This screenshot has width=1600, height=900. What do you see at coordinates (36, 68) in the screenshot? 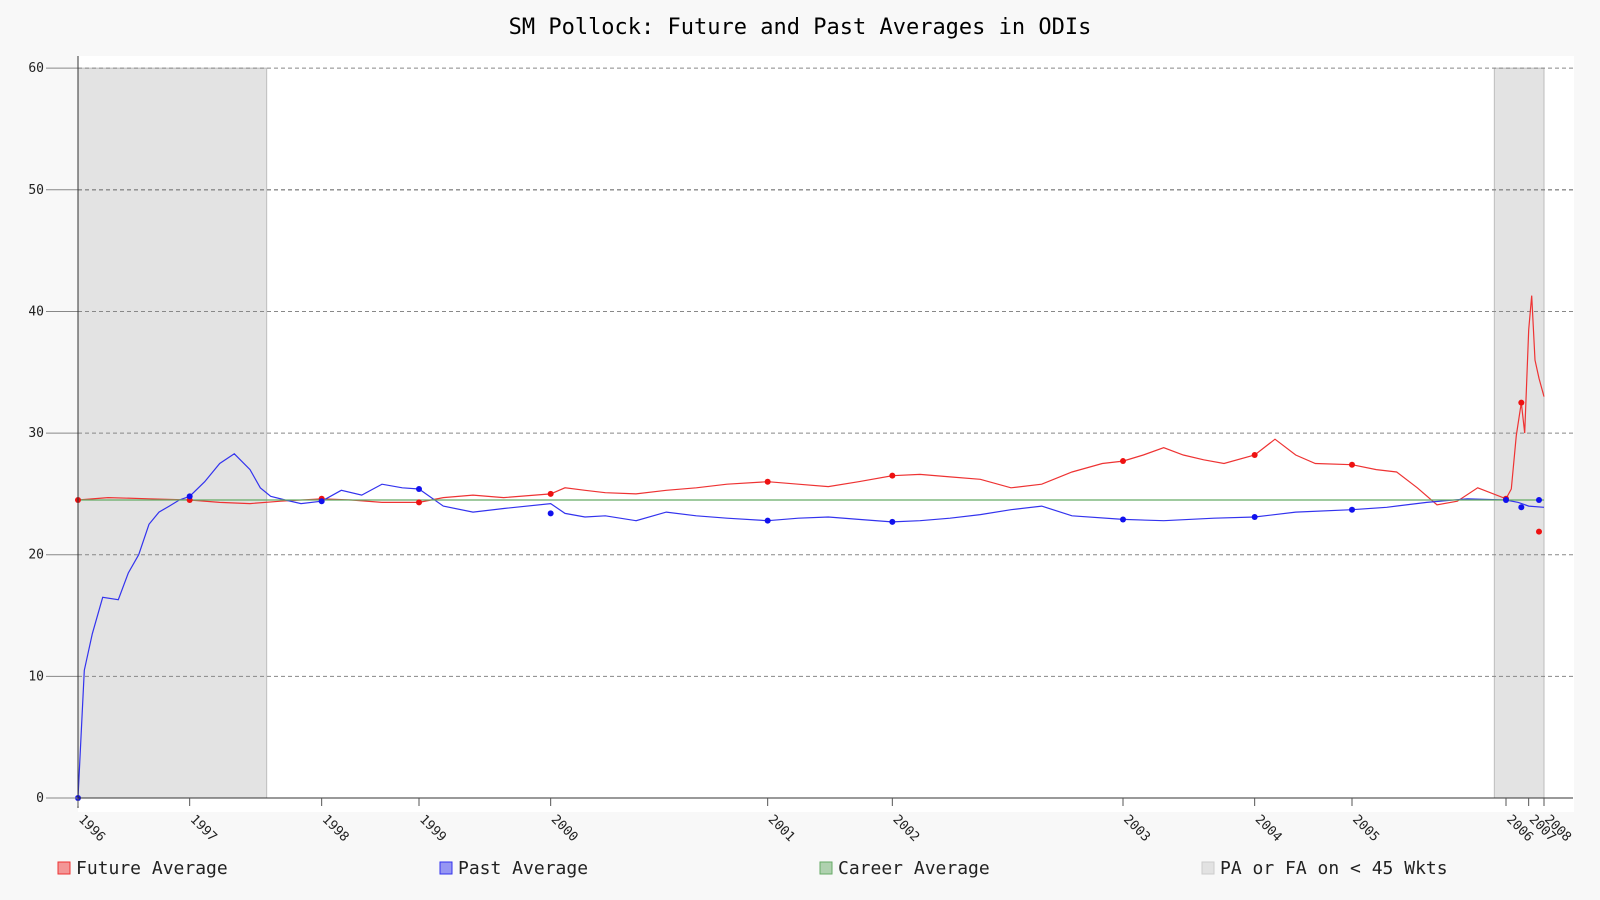
I see `y-tick-label: 60` at bounding box center [36, 68].